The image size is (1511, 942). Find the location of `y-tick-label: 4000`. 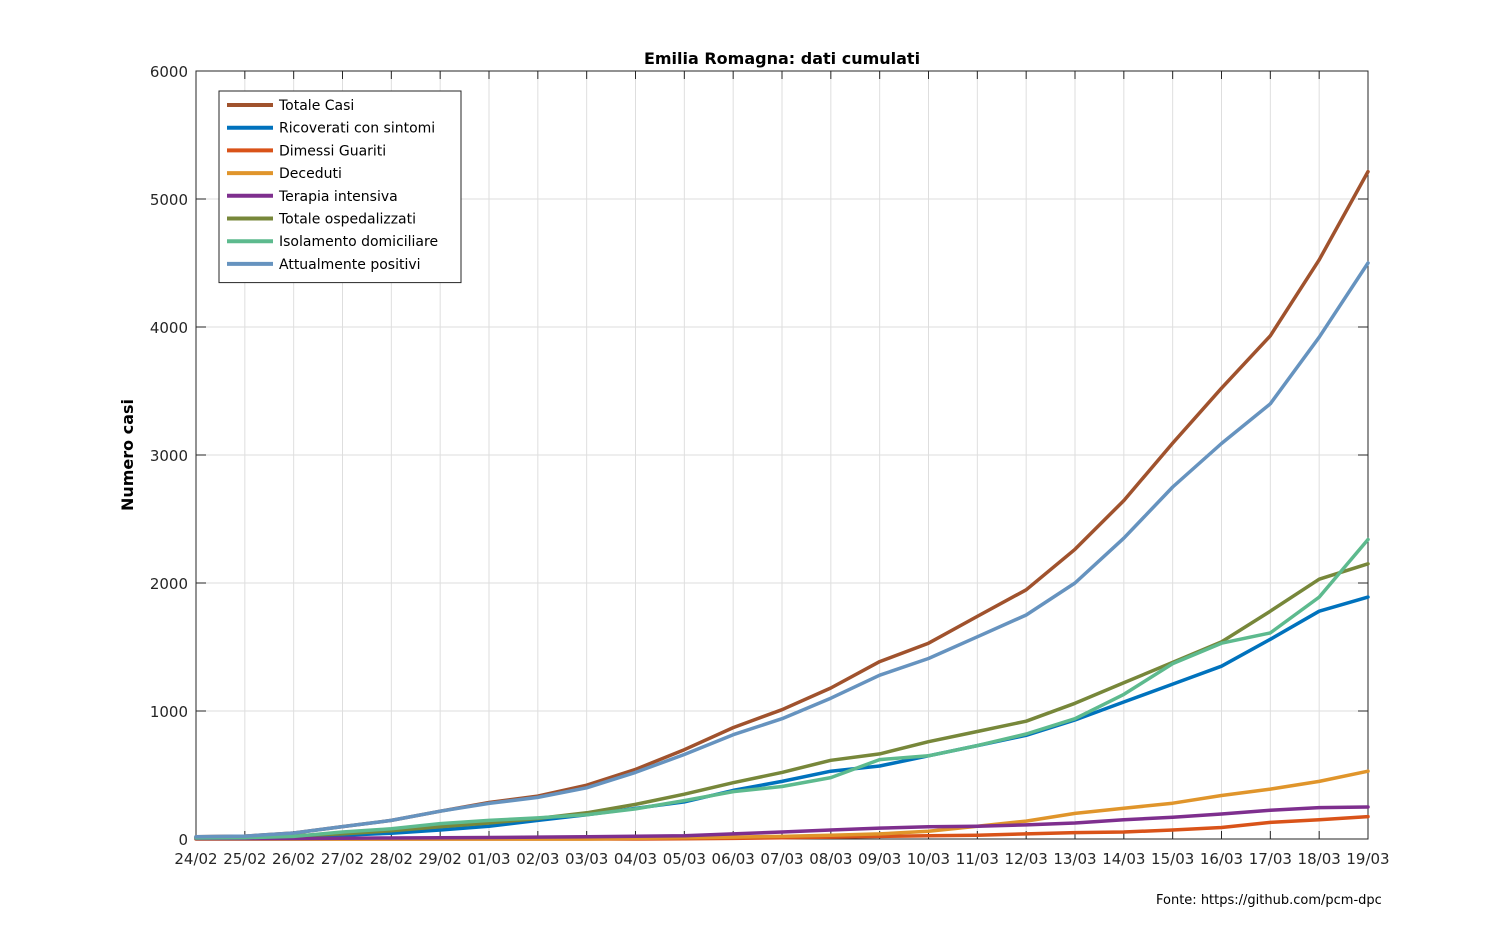

y-tick-label: 4000 is located at coordinates (169, 328).